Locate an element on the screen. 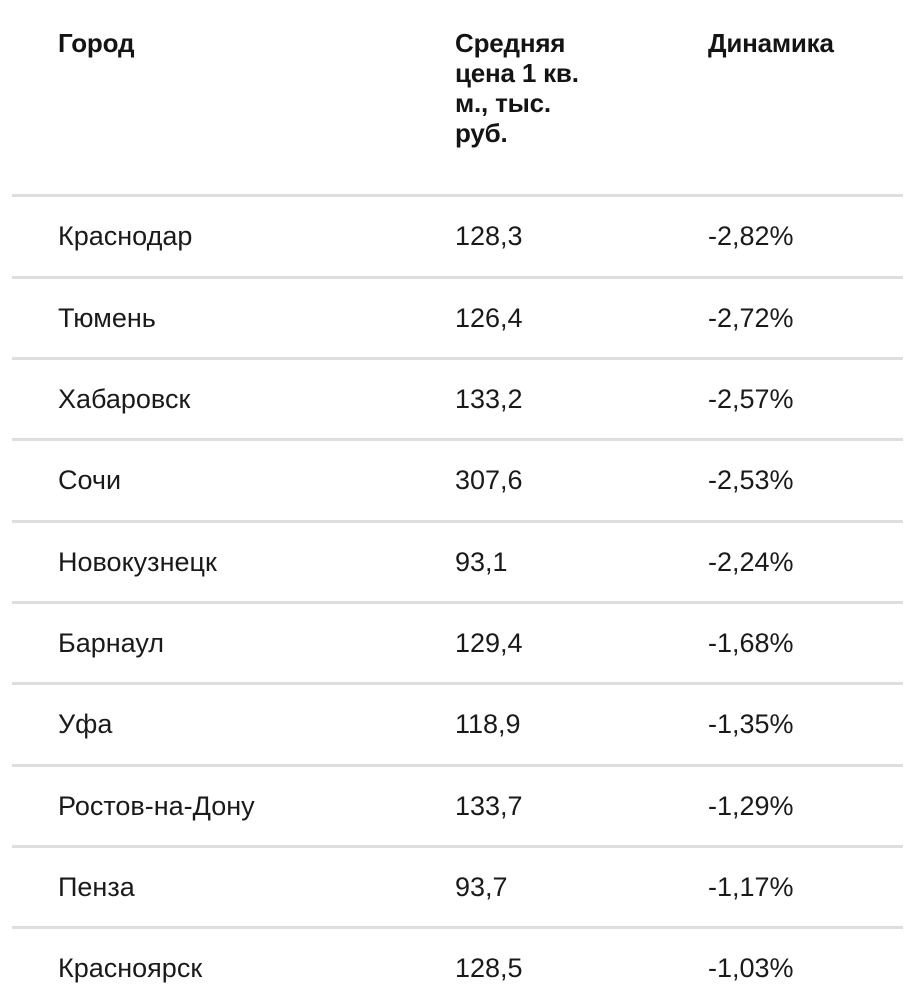 Image resolution: width=915 pixels, height=1007 pixels. cell-city: Хабаровск is located at coordinates (124, 399).